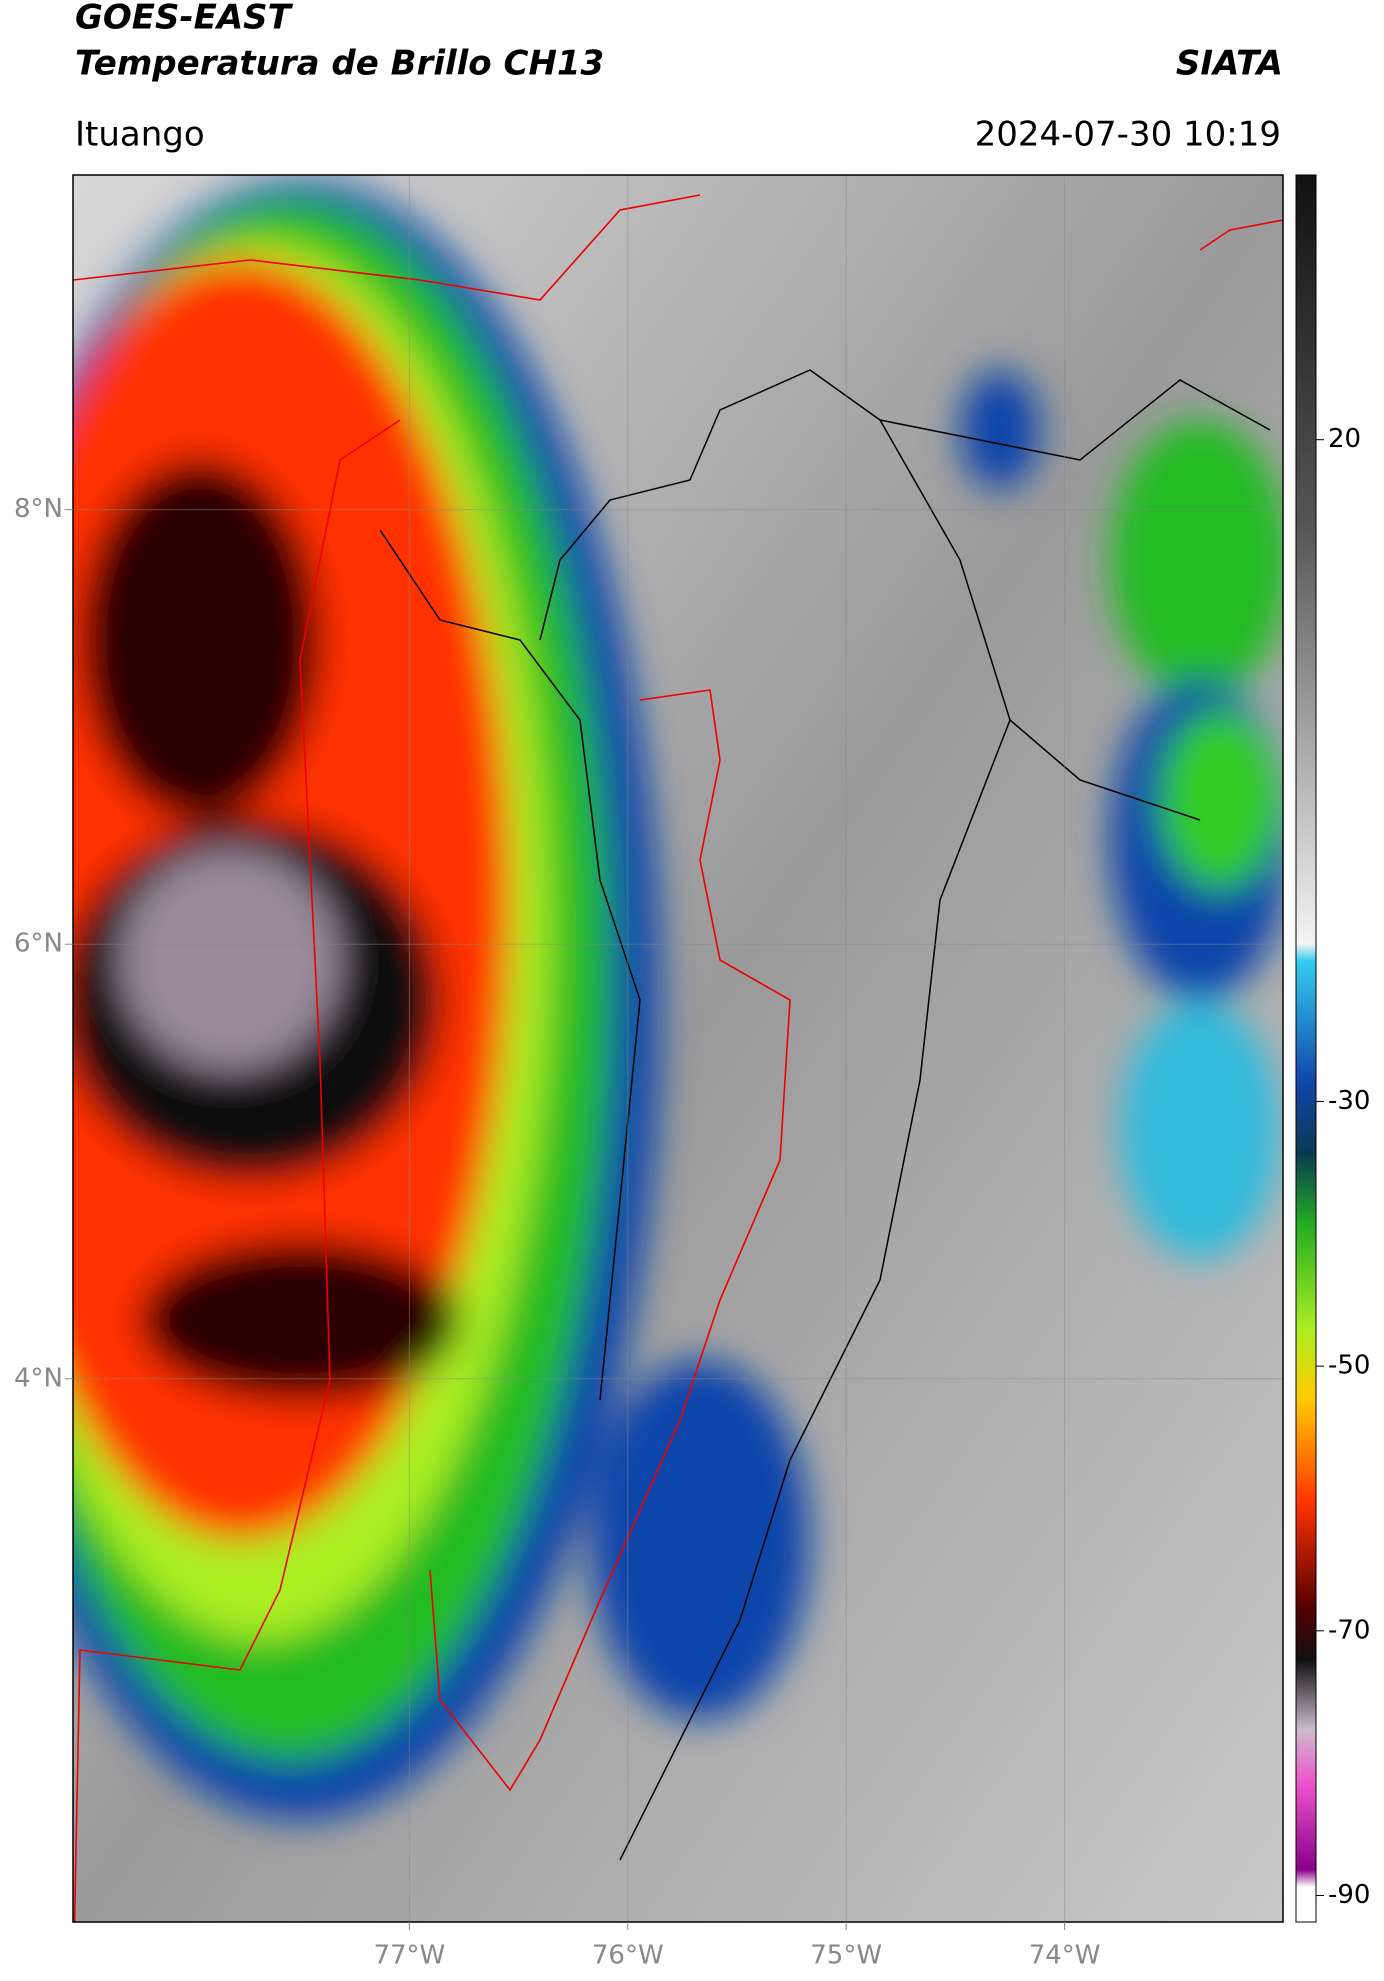  I want to click on y-tick-label: 4°N, so click(38, 1378).